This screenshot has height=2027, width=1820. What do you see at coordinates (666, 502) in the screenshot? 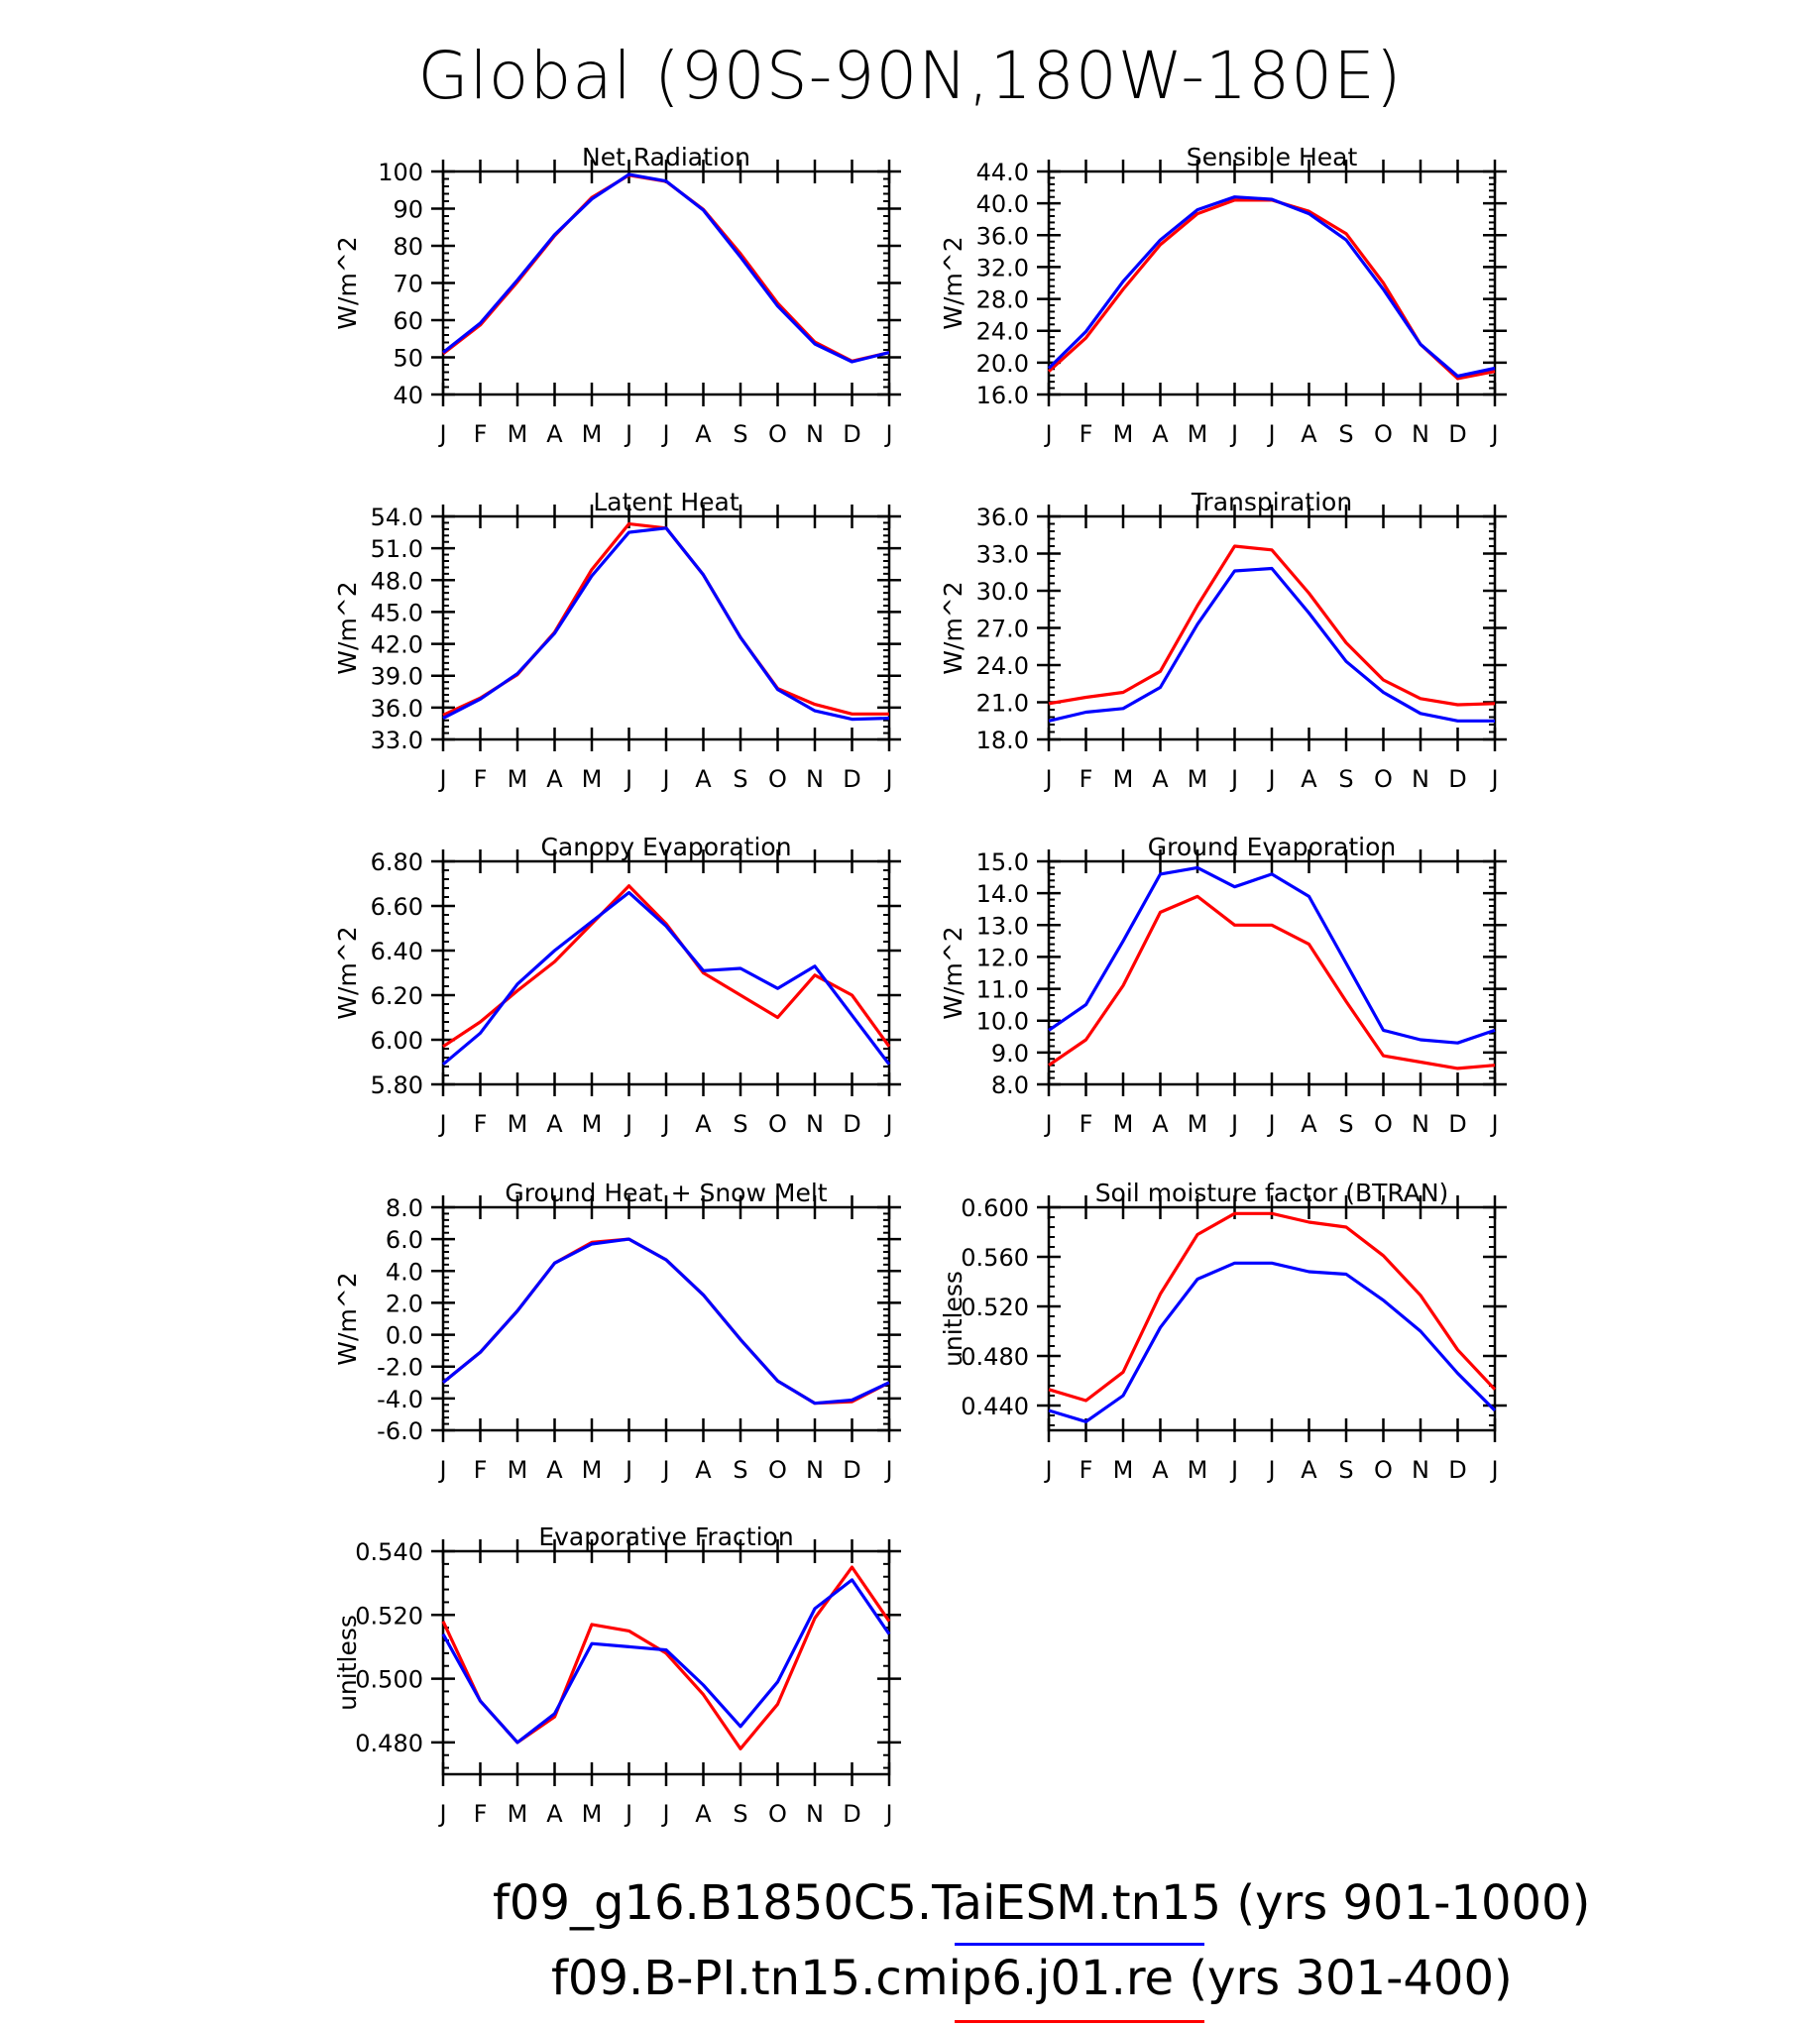
I see `panel-title: Latent Heat` at bounding box center [666, 502].